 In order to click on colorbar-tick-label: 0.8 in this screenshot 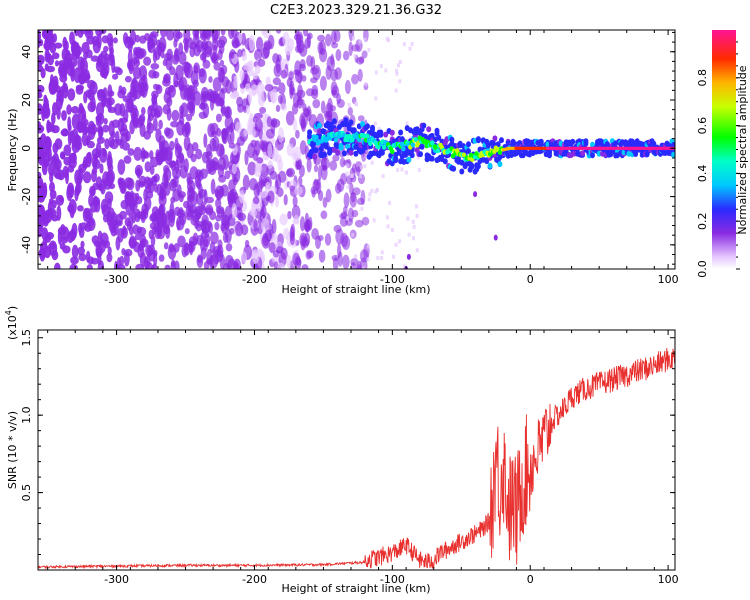, I will do `click(702, 78)`.